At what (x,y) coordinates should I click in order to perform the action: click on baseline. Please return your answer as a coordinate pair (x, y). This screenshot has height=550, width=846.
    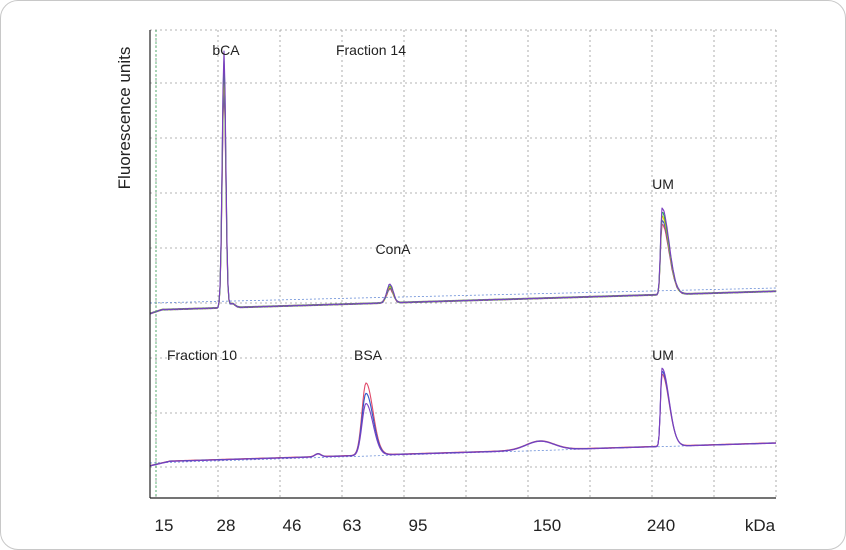
    Looking at the image, I should click on (463, 295).